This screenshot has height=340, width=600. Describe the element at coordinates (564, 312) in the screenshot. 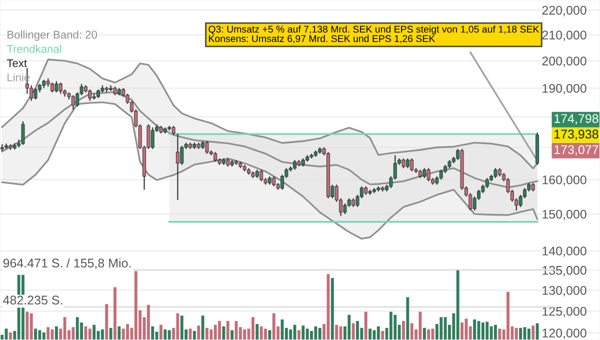

I see `y-tick-label: 125,000` at that location.